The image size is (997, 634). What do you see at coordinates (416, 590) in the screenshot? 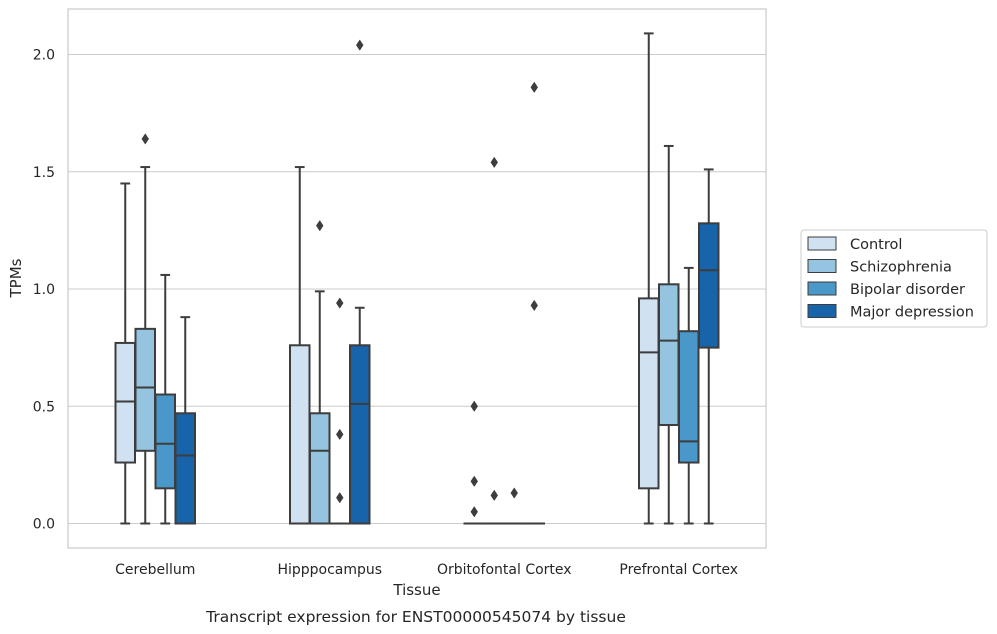
I see `x-axis-label: Tissue` at bounding box center [416, 590].